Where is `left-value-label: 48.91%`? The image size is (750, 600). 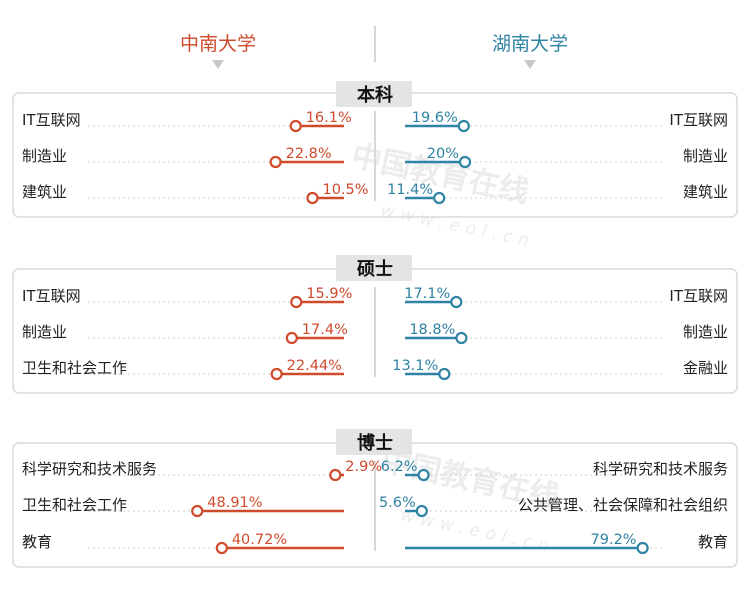
left-value-label: 48.91% is located at coordinates (234, 503).